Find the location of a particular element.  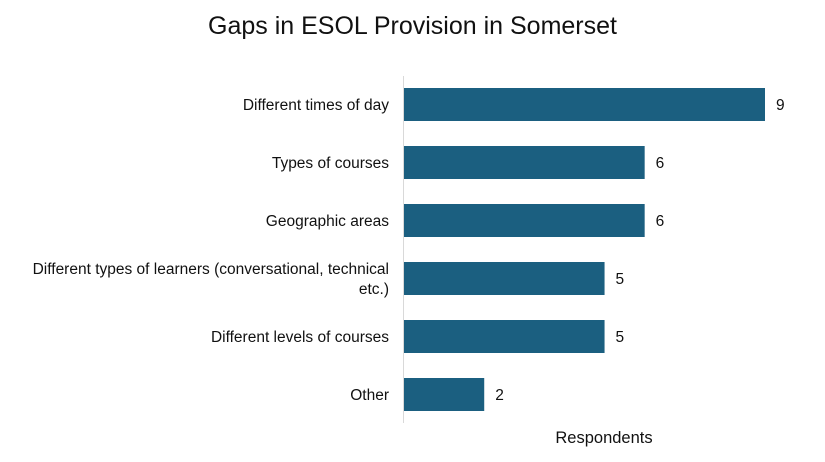

bar-value-label: 9 is located at coordinates (780, 105).